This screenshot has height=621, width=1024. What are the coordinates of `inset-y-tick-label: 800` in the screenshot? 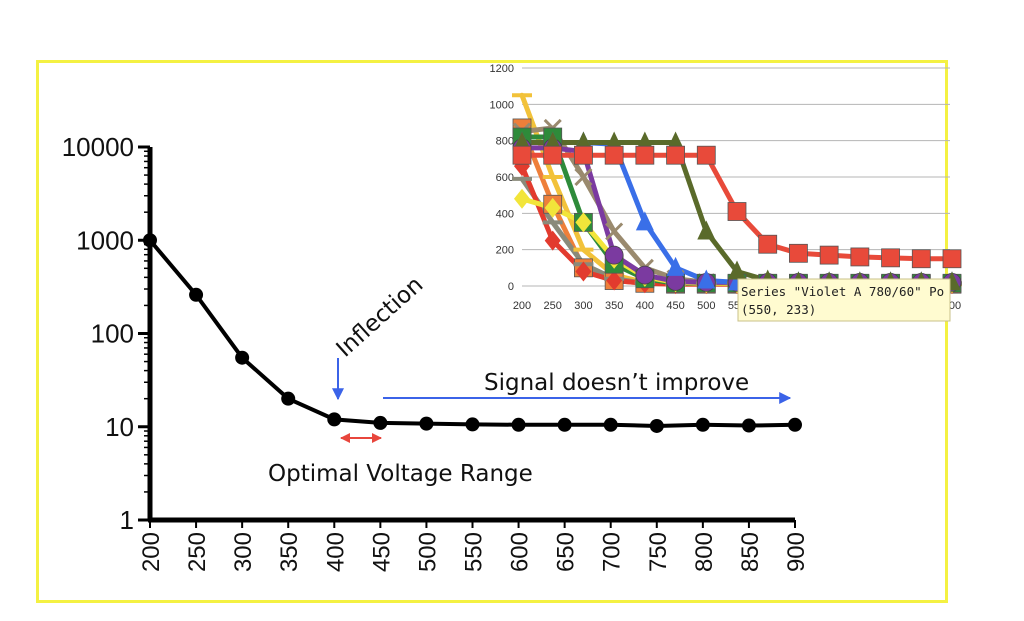 It's located at (505, 142).